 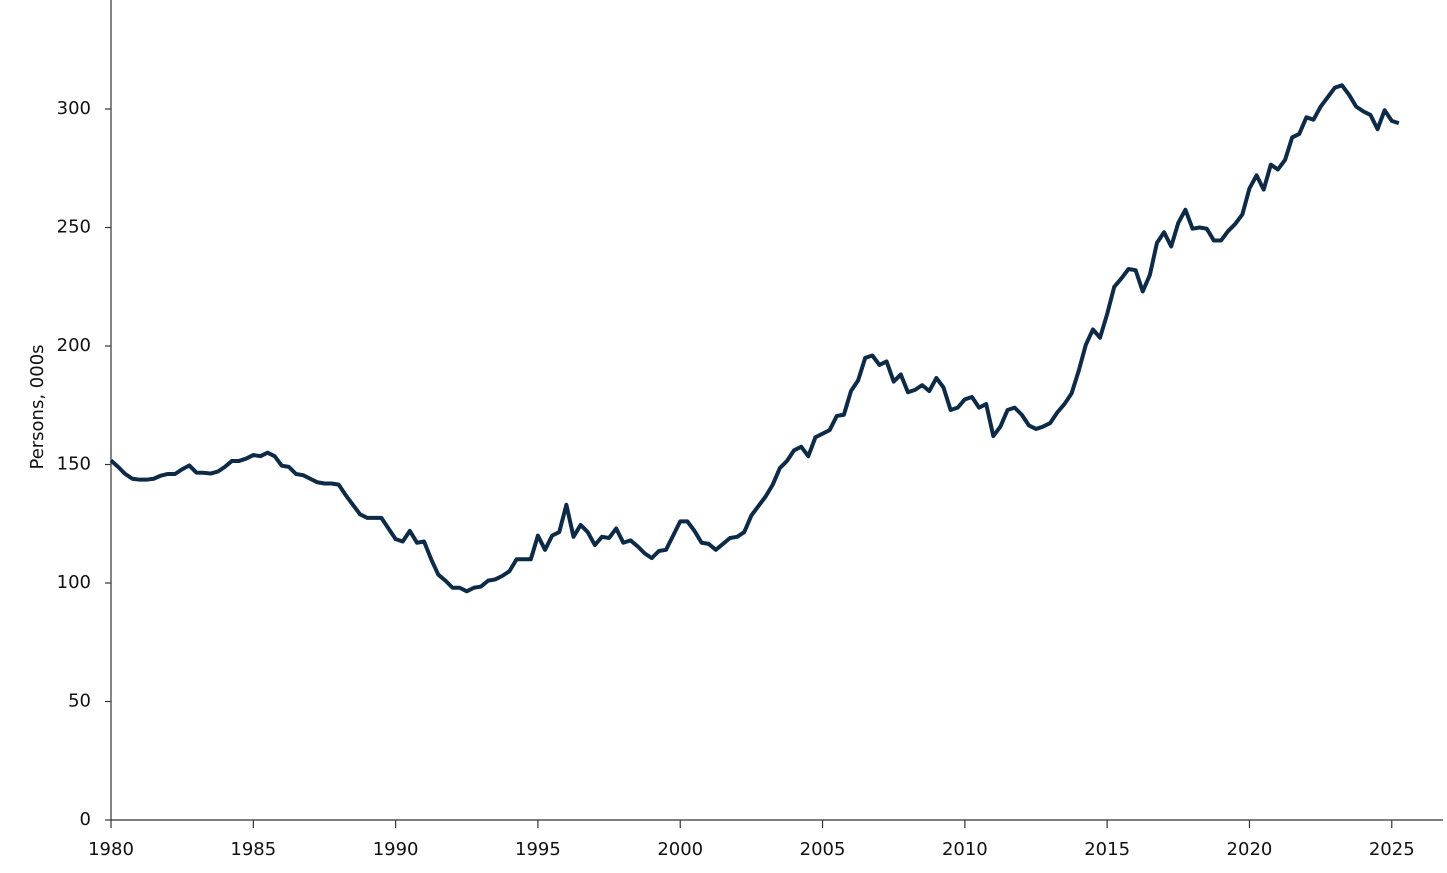 I want to click on x-tick-label: 1985, so click(x=253, y=849).